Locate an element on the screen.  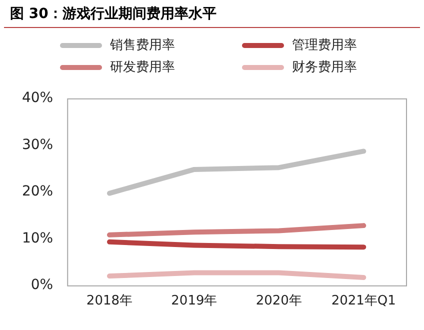
y-tick-label: 40% is located at coordinates (38, 98).